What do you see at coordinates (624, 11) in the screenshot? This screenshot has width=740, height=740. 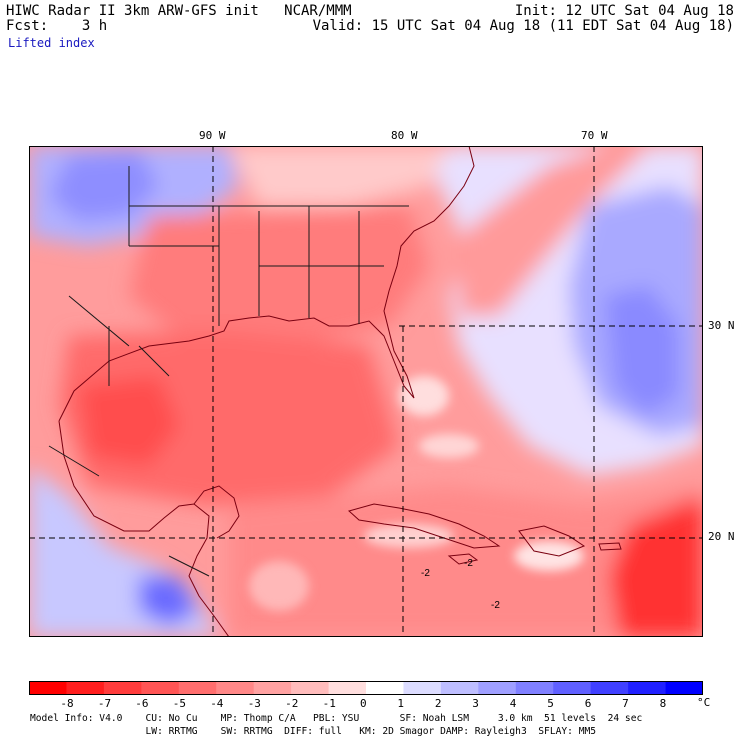 I see `init-time: Init: 12 UTC Sat 04 Aug 18` at bounding box center [624, 11].